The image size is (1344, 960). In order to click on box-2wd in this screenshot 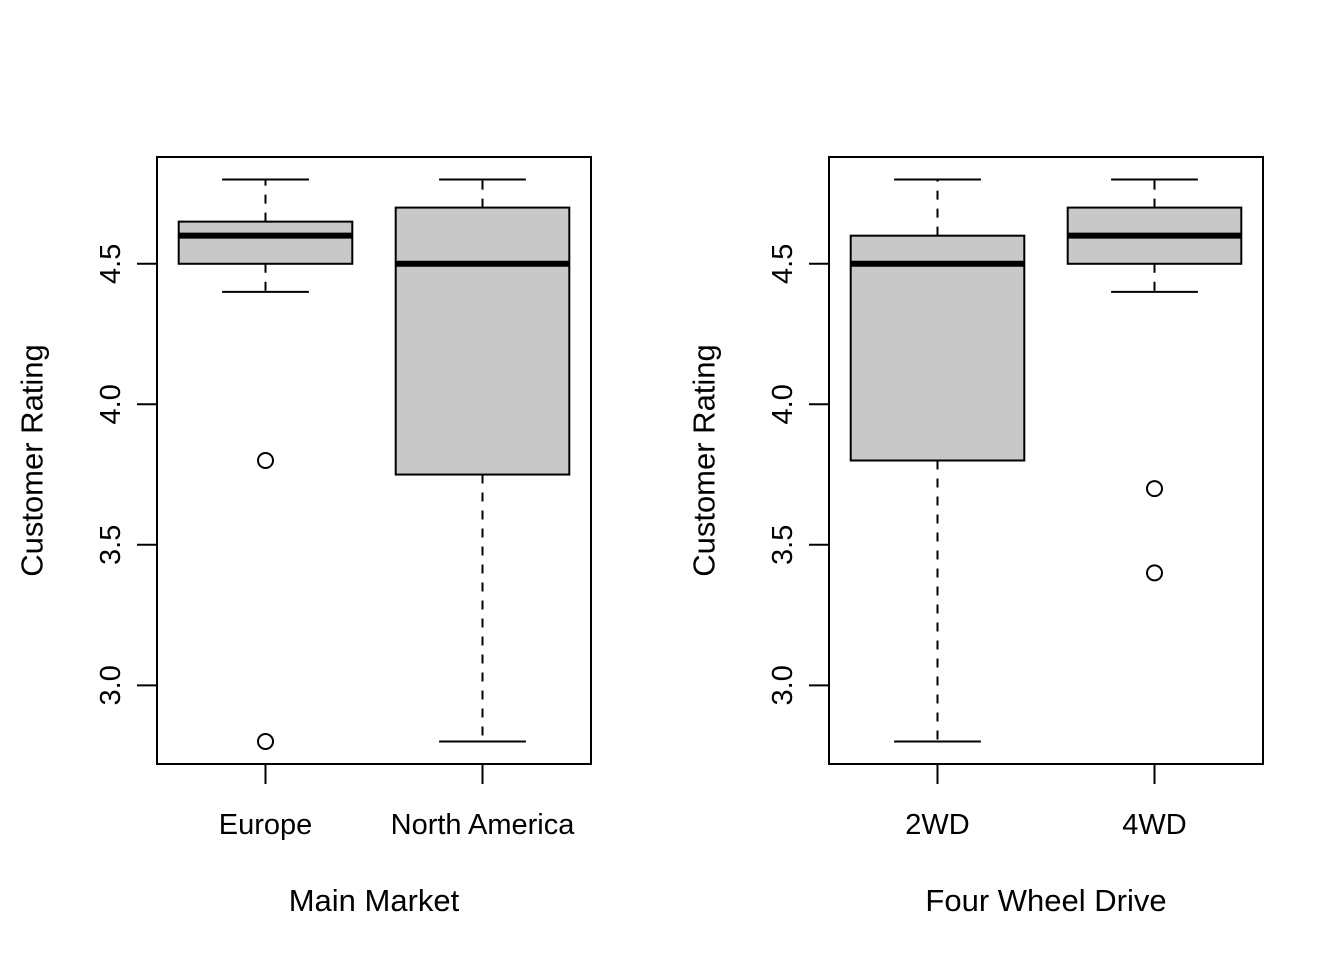, I will do `click(937, 460)`.